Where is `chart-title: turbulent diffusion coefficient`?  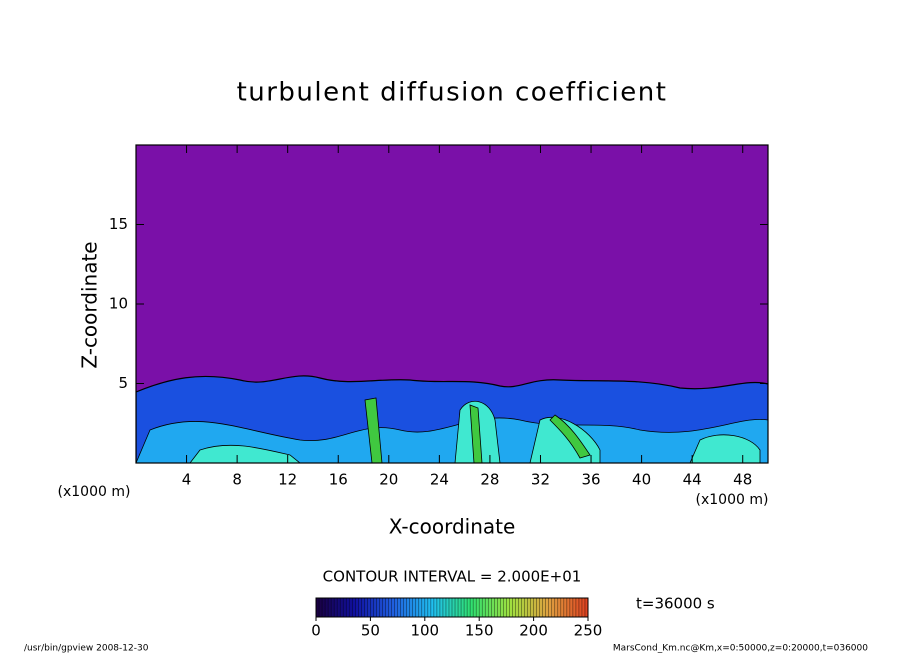
chart-title: turbulent diffusion coefficient is located at coordinates (452, 93).